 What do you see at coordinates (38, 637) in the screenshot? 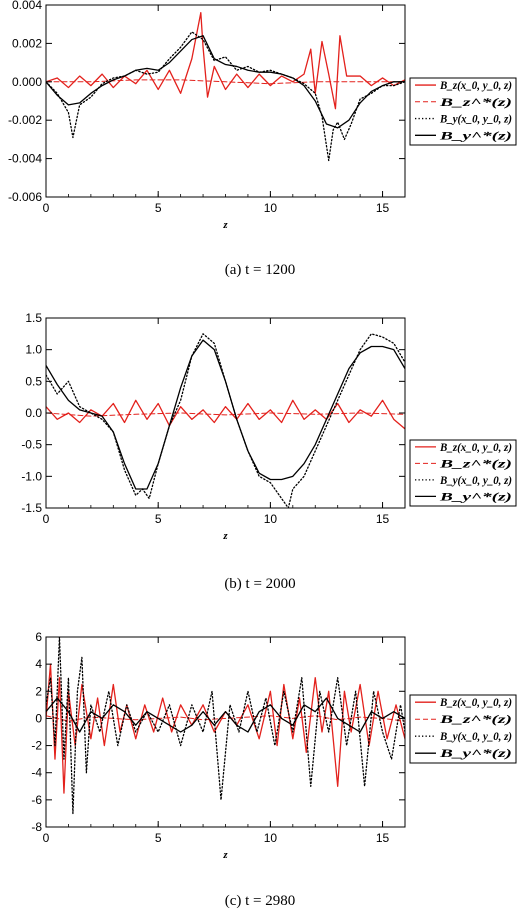
I see `y-tick-label: 6` at bounding box center [38, 637].